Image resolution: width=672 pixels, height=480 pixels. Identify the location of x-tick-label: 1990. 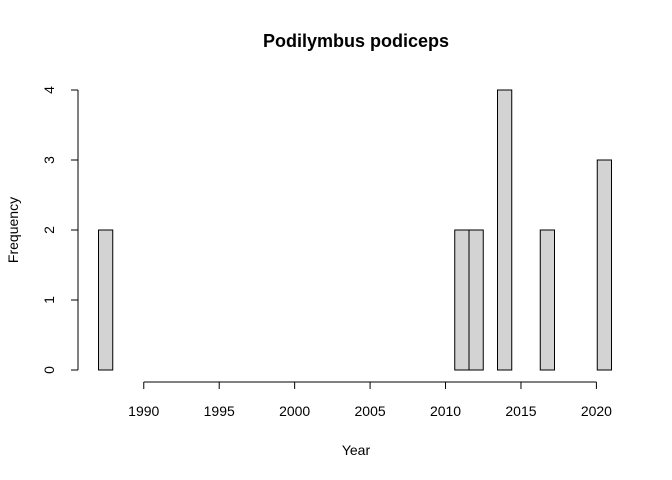
(143, 411).